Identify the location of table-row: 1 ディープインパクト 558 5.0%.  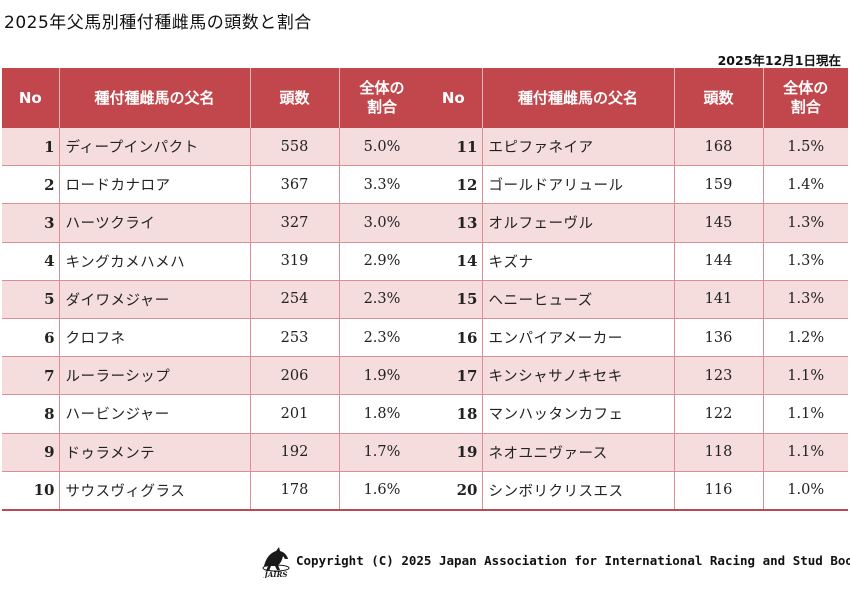
(213, 147).